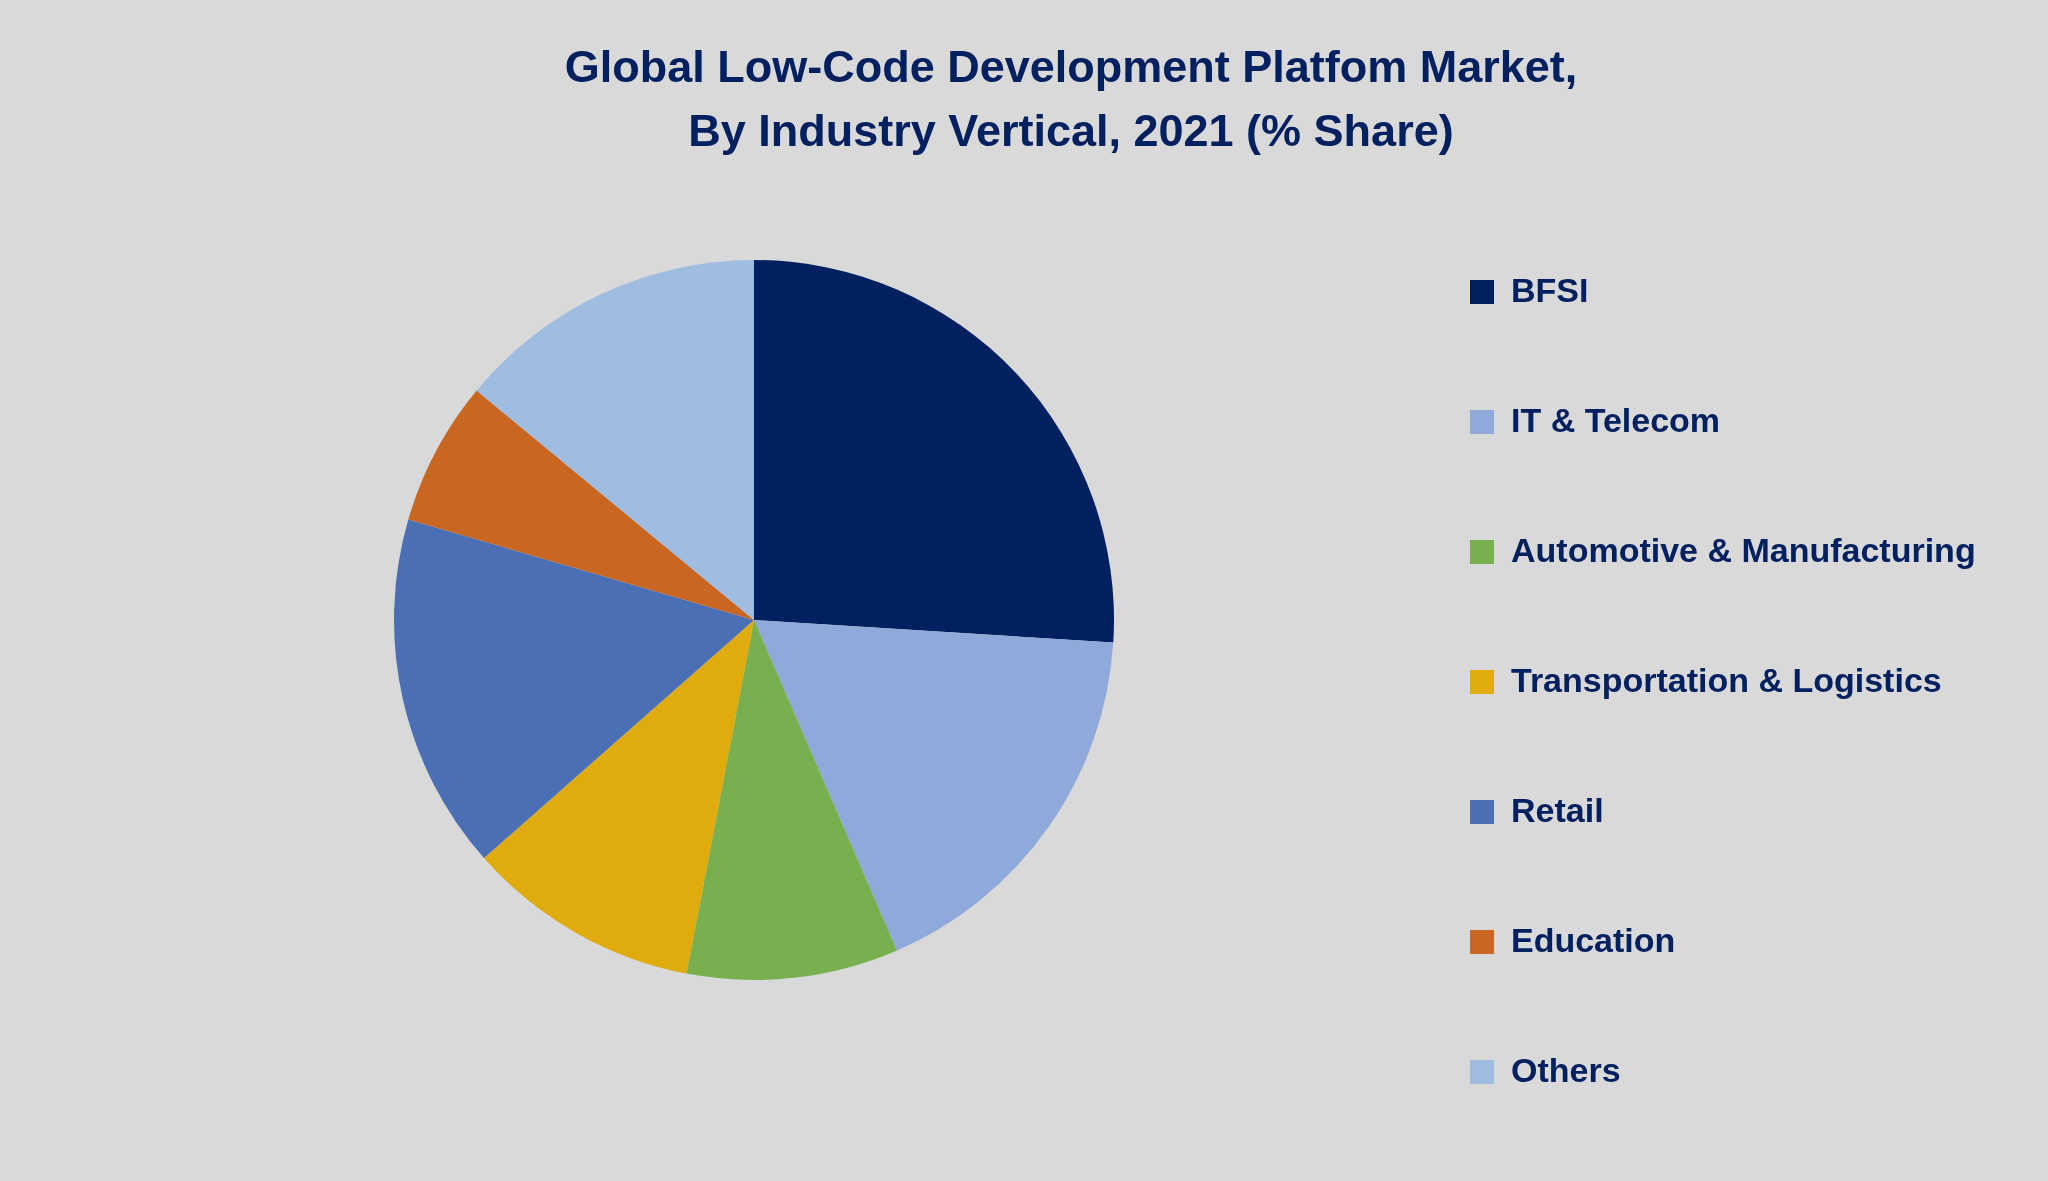 This screenshot has width=2048, height=1181. I want to click on chart-title: Global Low-Code Development Platfom Market, By Industry Vertical, 2021 (% Share), so click(1071, 98).